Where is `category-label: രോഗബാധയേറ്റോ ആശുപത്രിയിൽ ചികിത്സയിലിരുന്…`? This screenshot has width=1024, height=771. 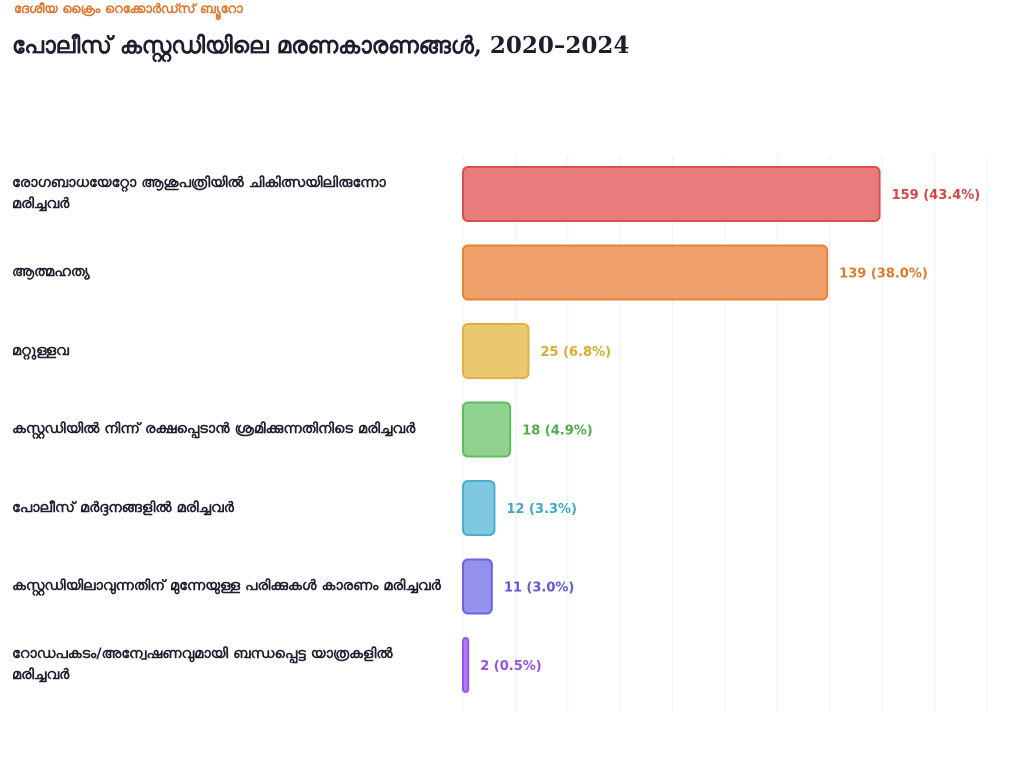
category-label: രോഗബാധയേറ്റോ ആശുപത്രിയിൽ ചികിത്സയിലിരുന്… is located at coordinates (199, 193).